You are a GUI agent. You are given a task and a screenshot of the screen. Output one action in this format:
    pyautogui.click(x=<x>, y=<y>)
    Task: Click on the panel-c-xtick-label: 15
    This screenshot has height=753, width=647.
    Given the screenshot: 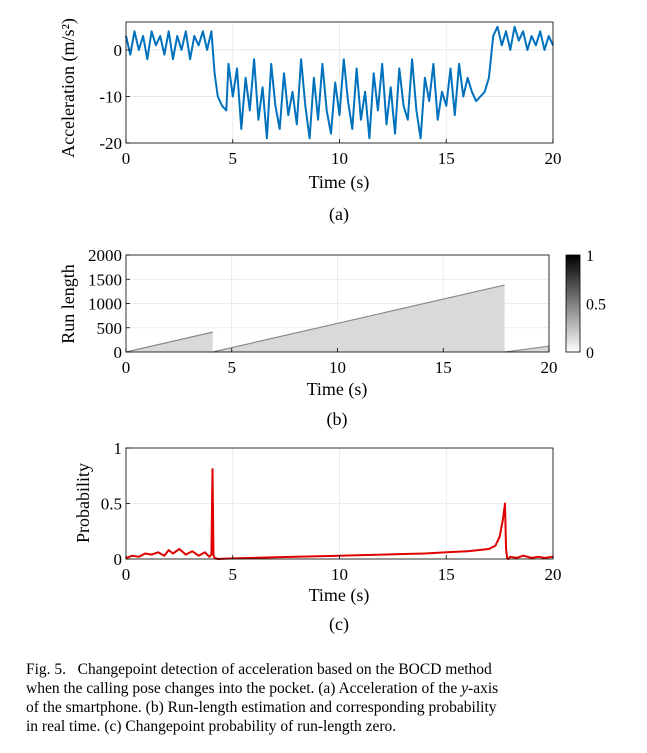 What is the action you would take?
    pyautogui.click(x=446, y=574)
    